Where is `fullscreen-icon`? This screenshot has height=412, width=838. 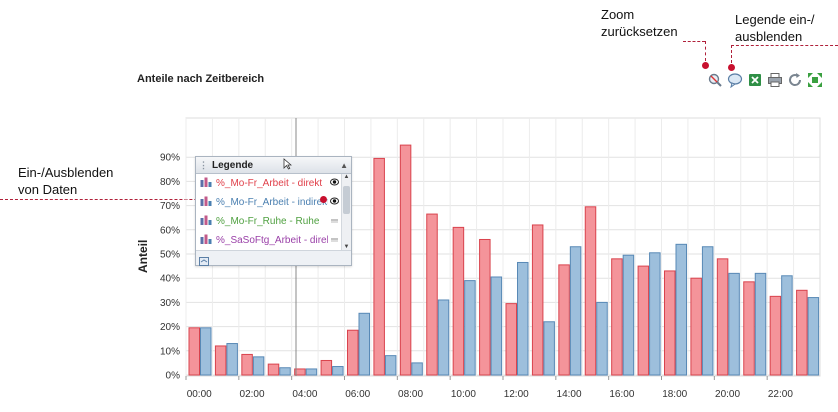 fullscreen-icon is located at coordinates (815, 80).